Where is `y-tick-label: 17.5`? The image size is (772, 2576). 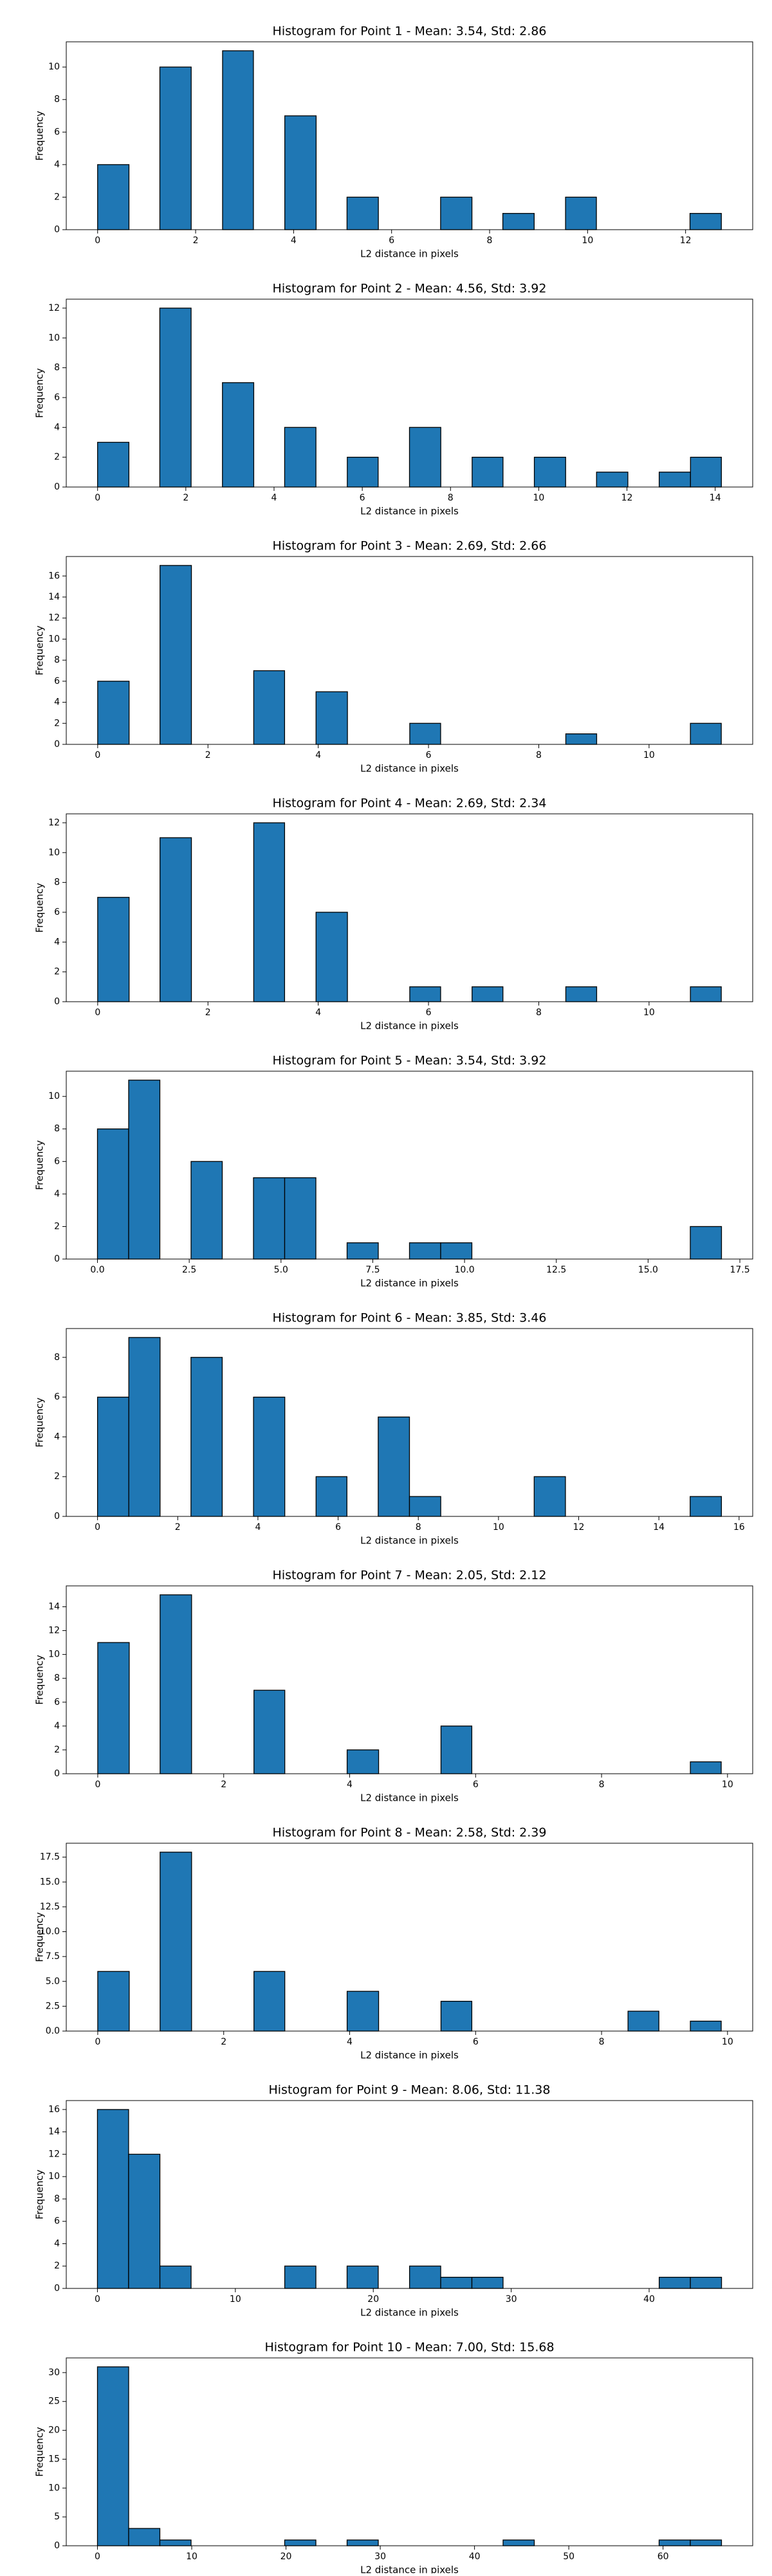 y-tick-label: 17.5 is located at coordinates (50, 1857).